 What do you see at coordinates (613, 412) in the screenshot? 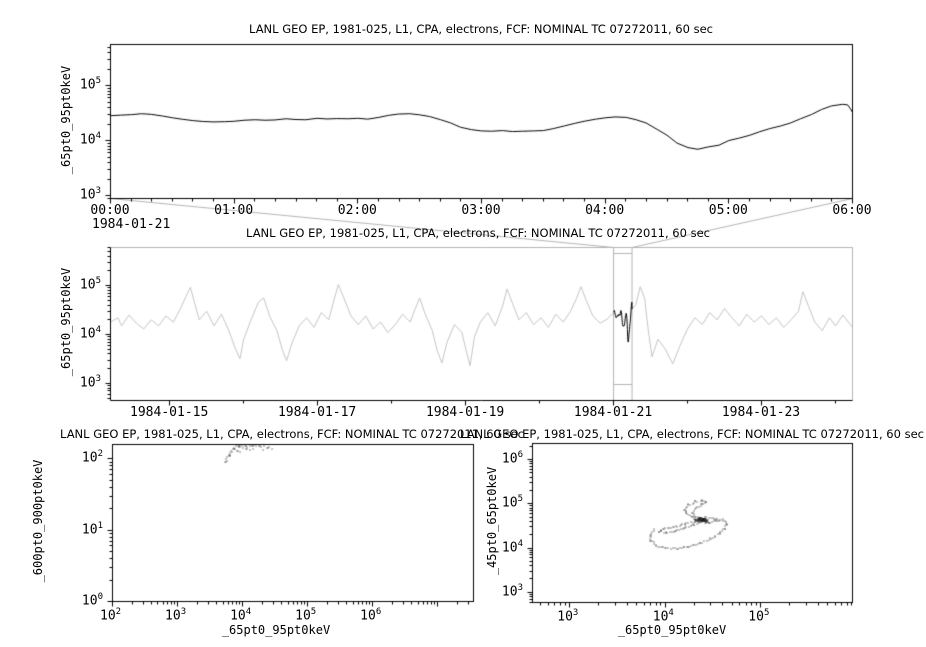
I see `tick-label: 1984-01-21` at bounding box center [613, 412].